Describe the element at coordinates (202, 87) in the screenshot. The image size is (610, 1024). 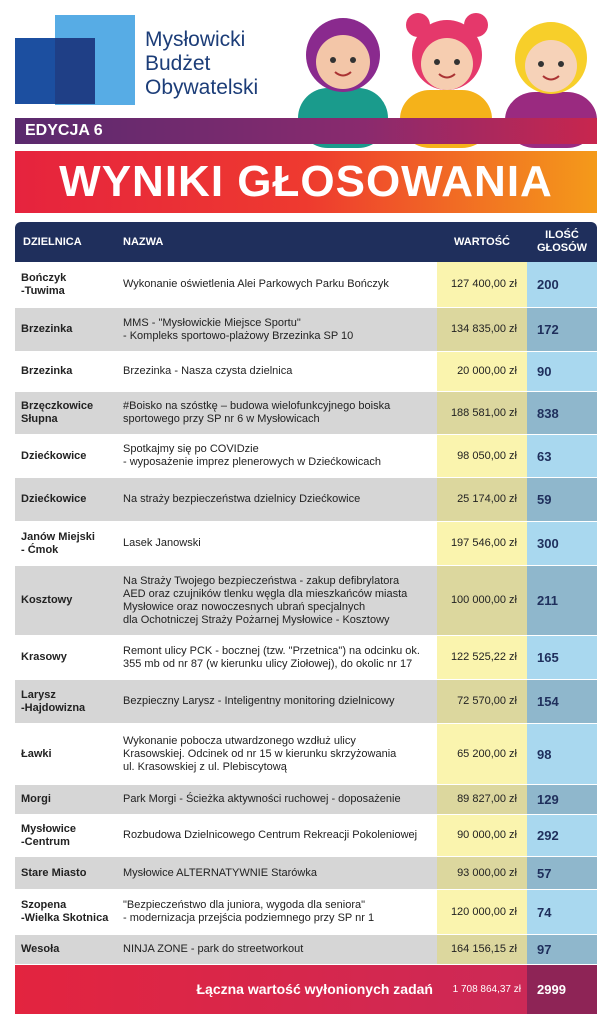
I see `logo-line: Obywatelski` at that location.